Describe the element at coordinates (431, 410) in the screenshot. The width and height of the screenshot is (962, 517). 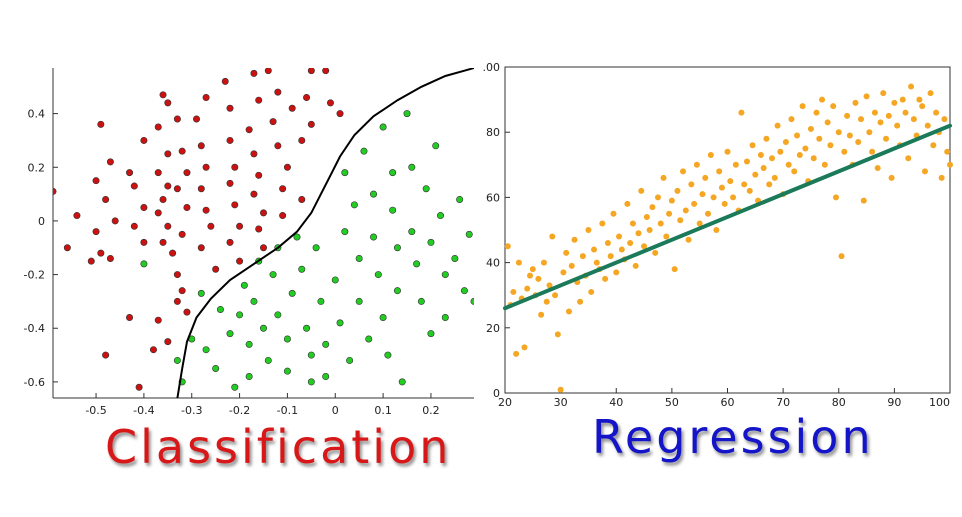
I see `x-tick-label: 0.2` at that location.